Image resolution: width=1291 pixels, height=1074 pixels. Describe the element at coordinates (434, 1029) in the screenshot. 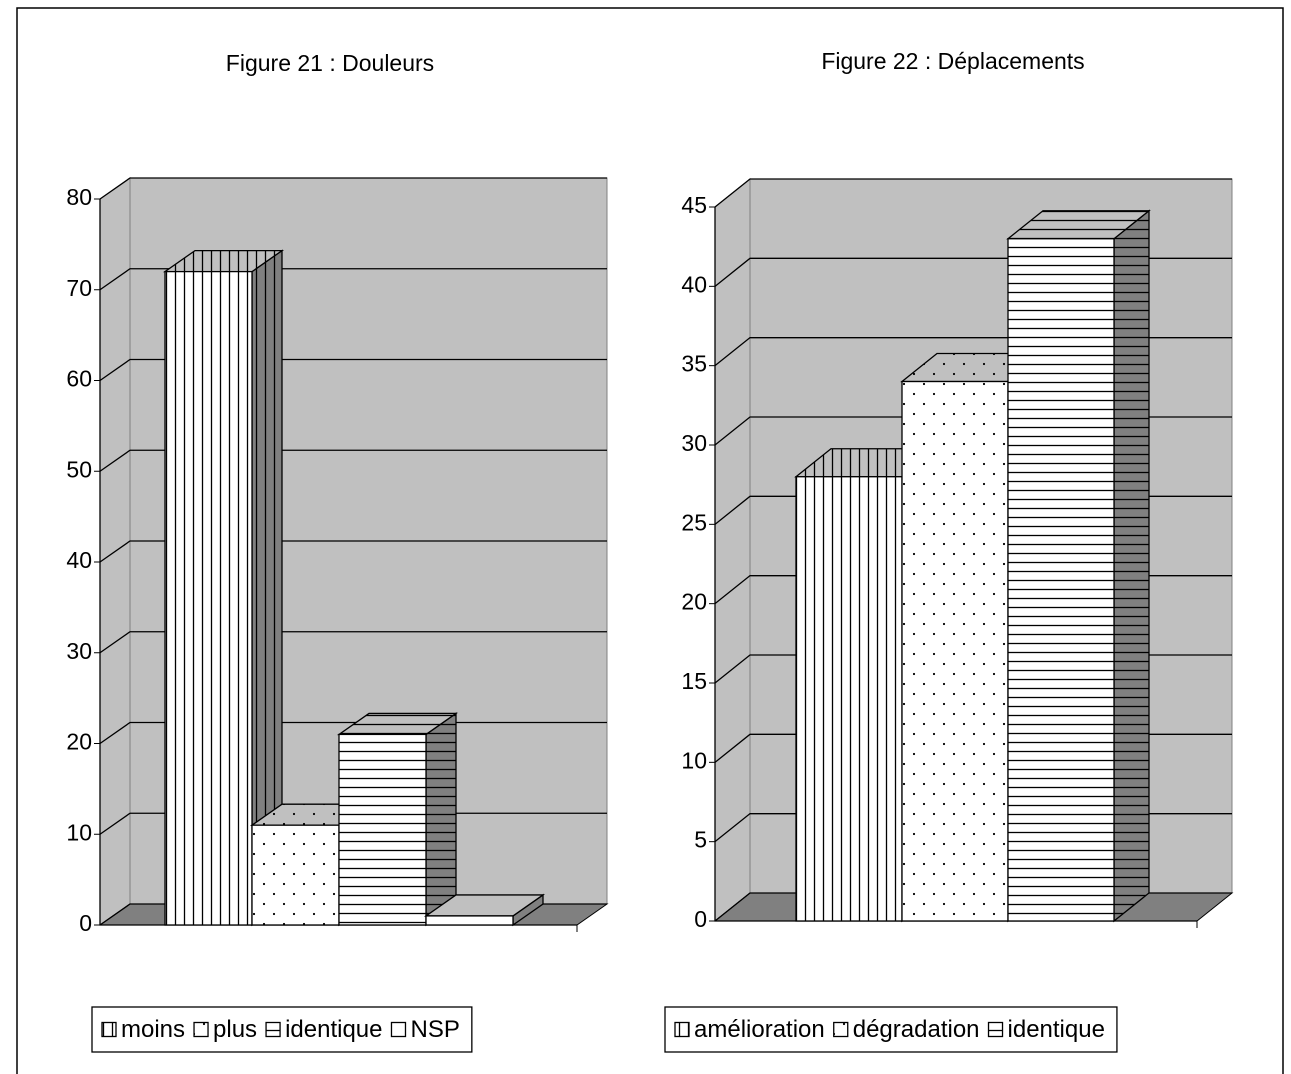

I see `legend-label: NSP` at that location.